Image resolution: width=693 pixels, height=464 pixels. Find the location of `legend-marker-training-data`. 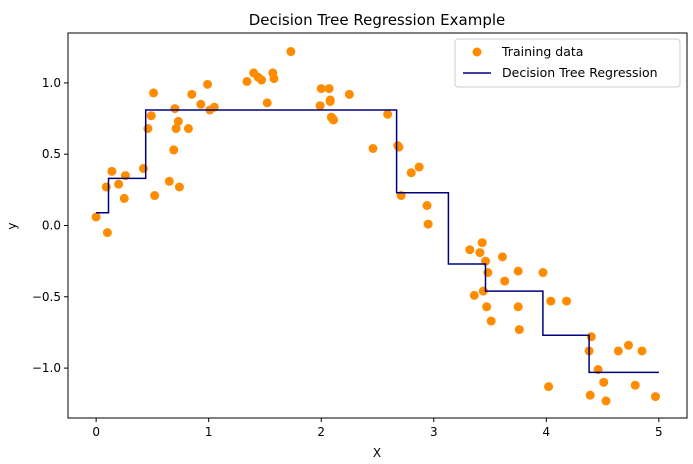

legend-marker-training-data is located at coordinates (477, 52).